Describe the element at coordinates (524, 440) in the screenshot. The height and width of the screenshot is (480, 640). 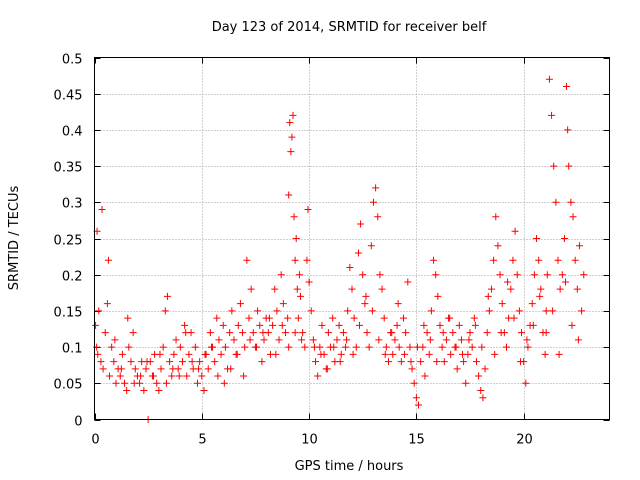
I see `x-tick-label: 20` at that location.